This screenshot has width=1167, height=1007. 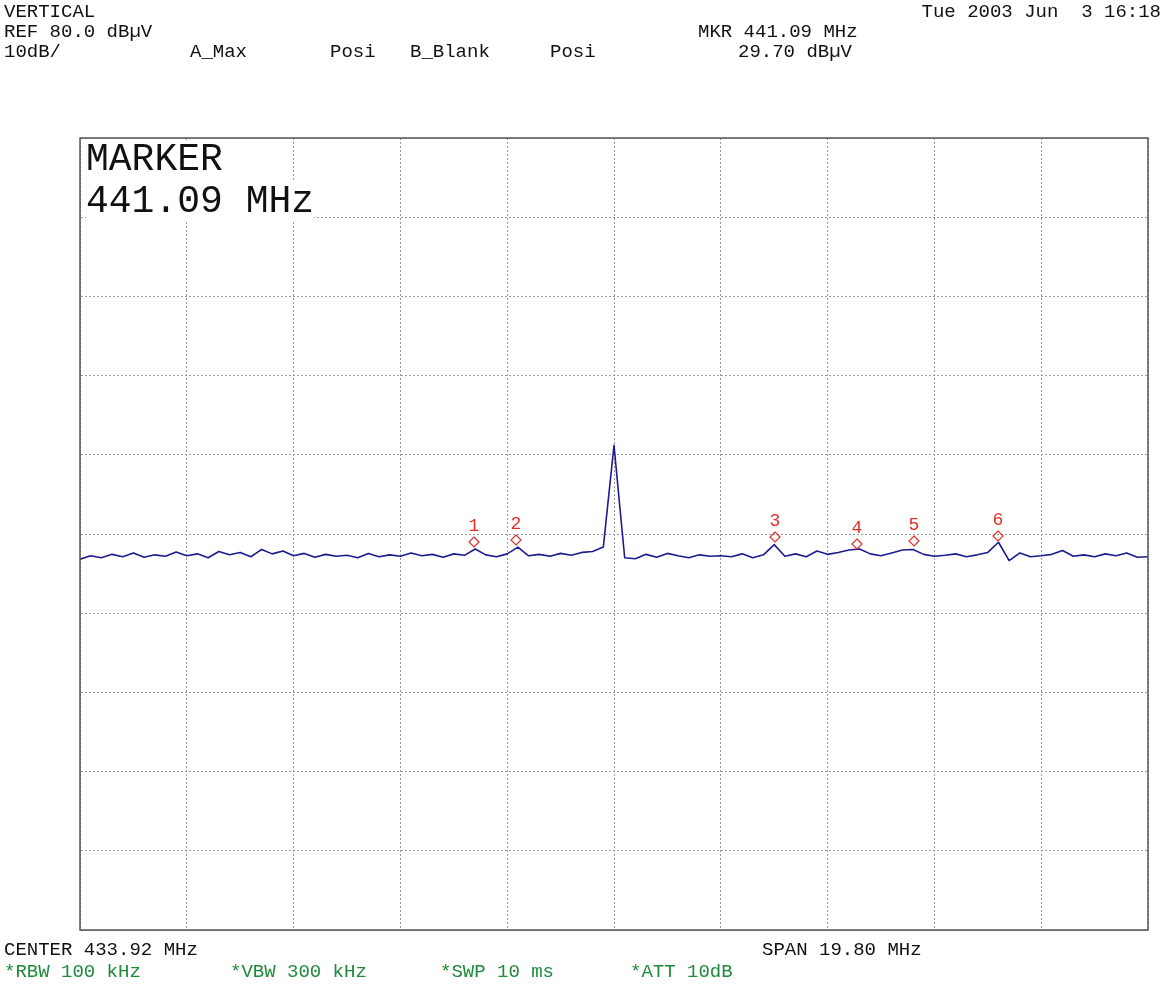 What do you see at coordinates (857, 528) in the screenshot?
I see `annotation: 4` at bounding box center [857, 528].